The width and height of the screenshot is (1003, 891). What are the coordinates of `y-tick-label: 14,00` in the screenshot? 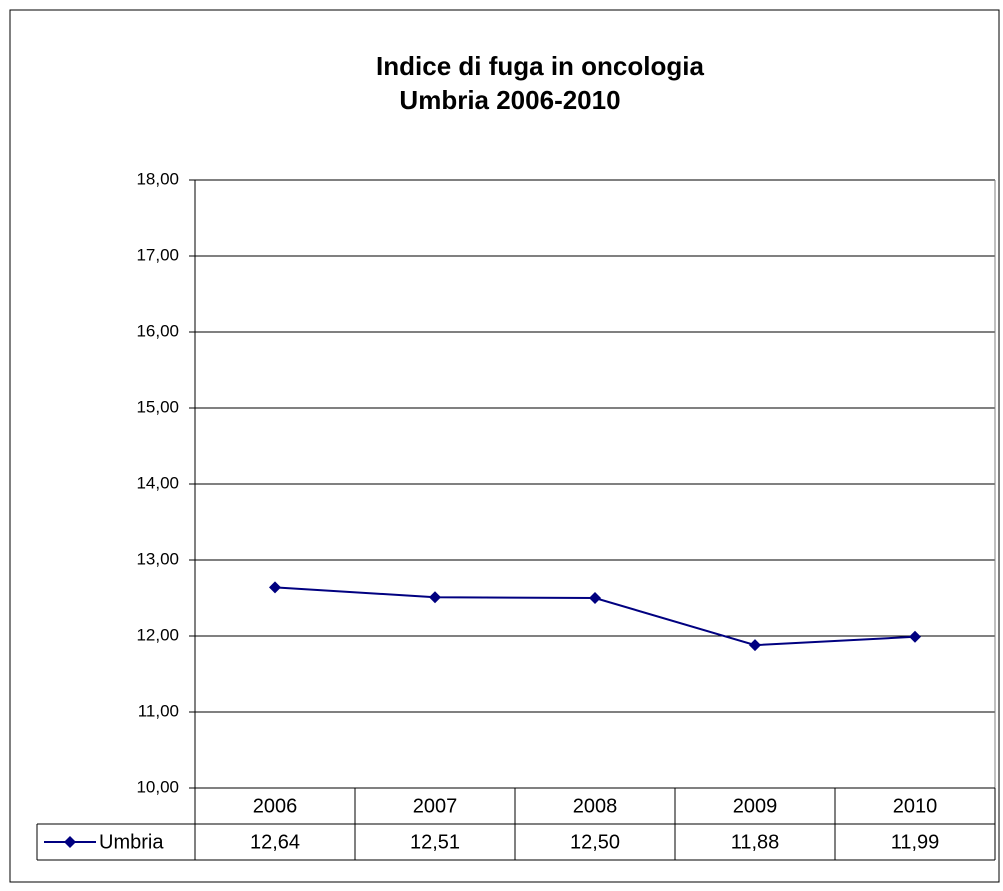 It's located at (157, 482).